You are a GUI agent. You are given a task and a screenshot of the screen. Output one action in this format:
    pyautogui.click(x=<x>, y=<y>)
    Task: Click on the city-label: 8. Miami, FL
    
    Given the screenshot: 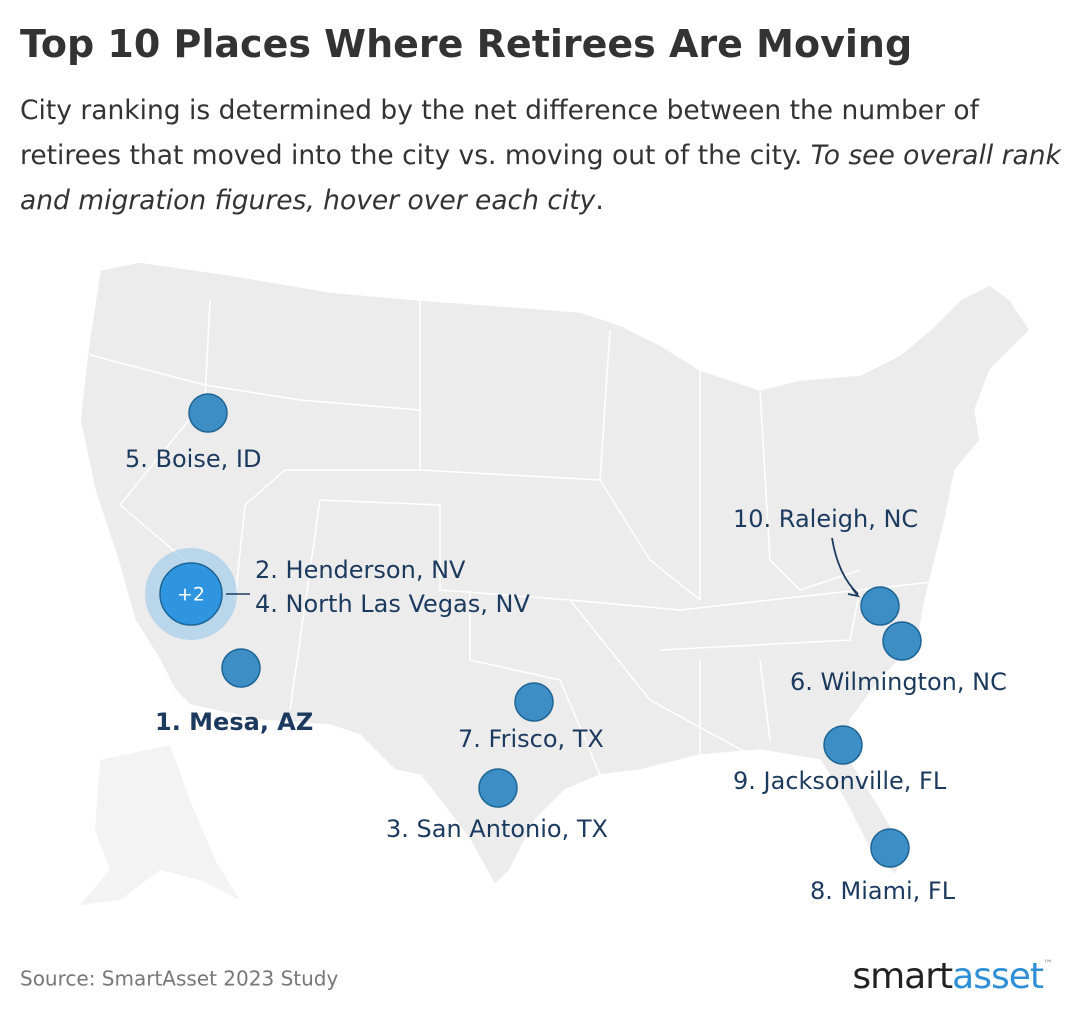 What is the action you would take?
    pyautogui.click(x=883, y=891)
    